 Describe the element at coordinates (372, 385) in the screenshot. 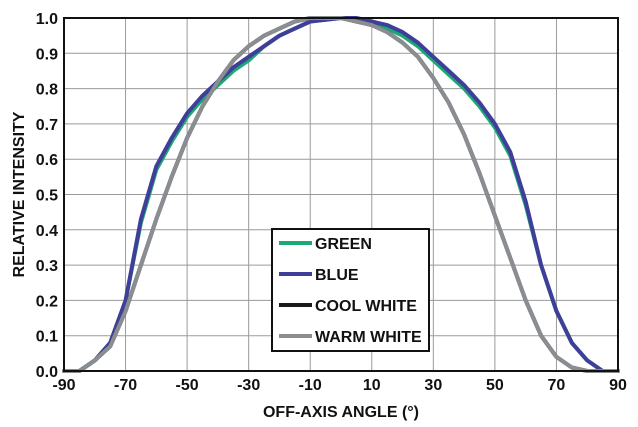

I see `x-tick-label: 10` at that location.